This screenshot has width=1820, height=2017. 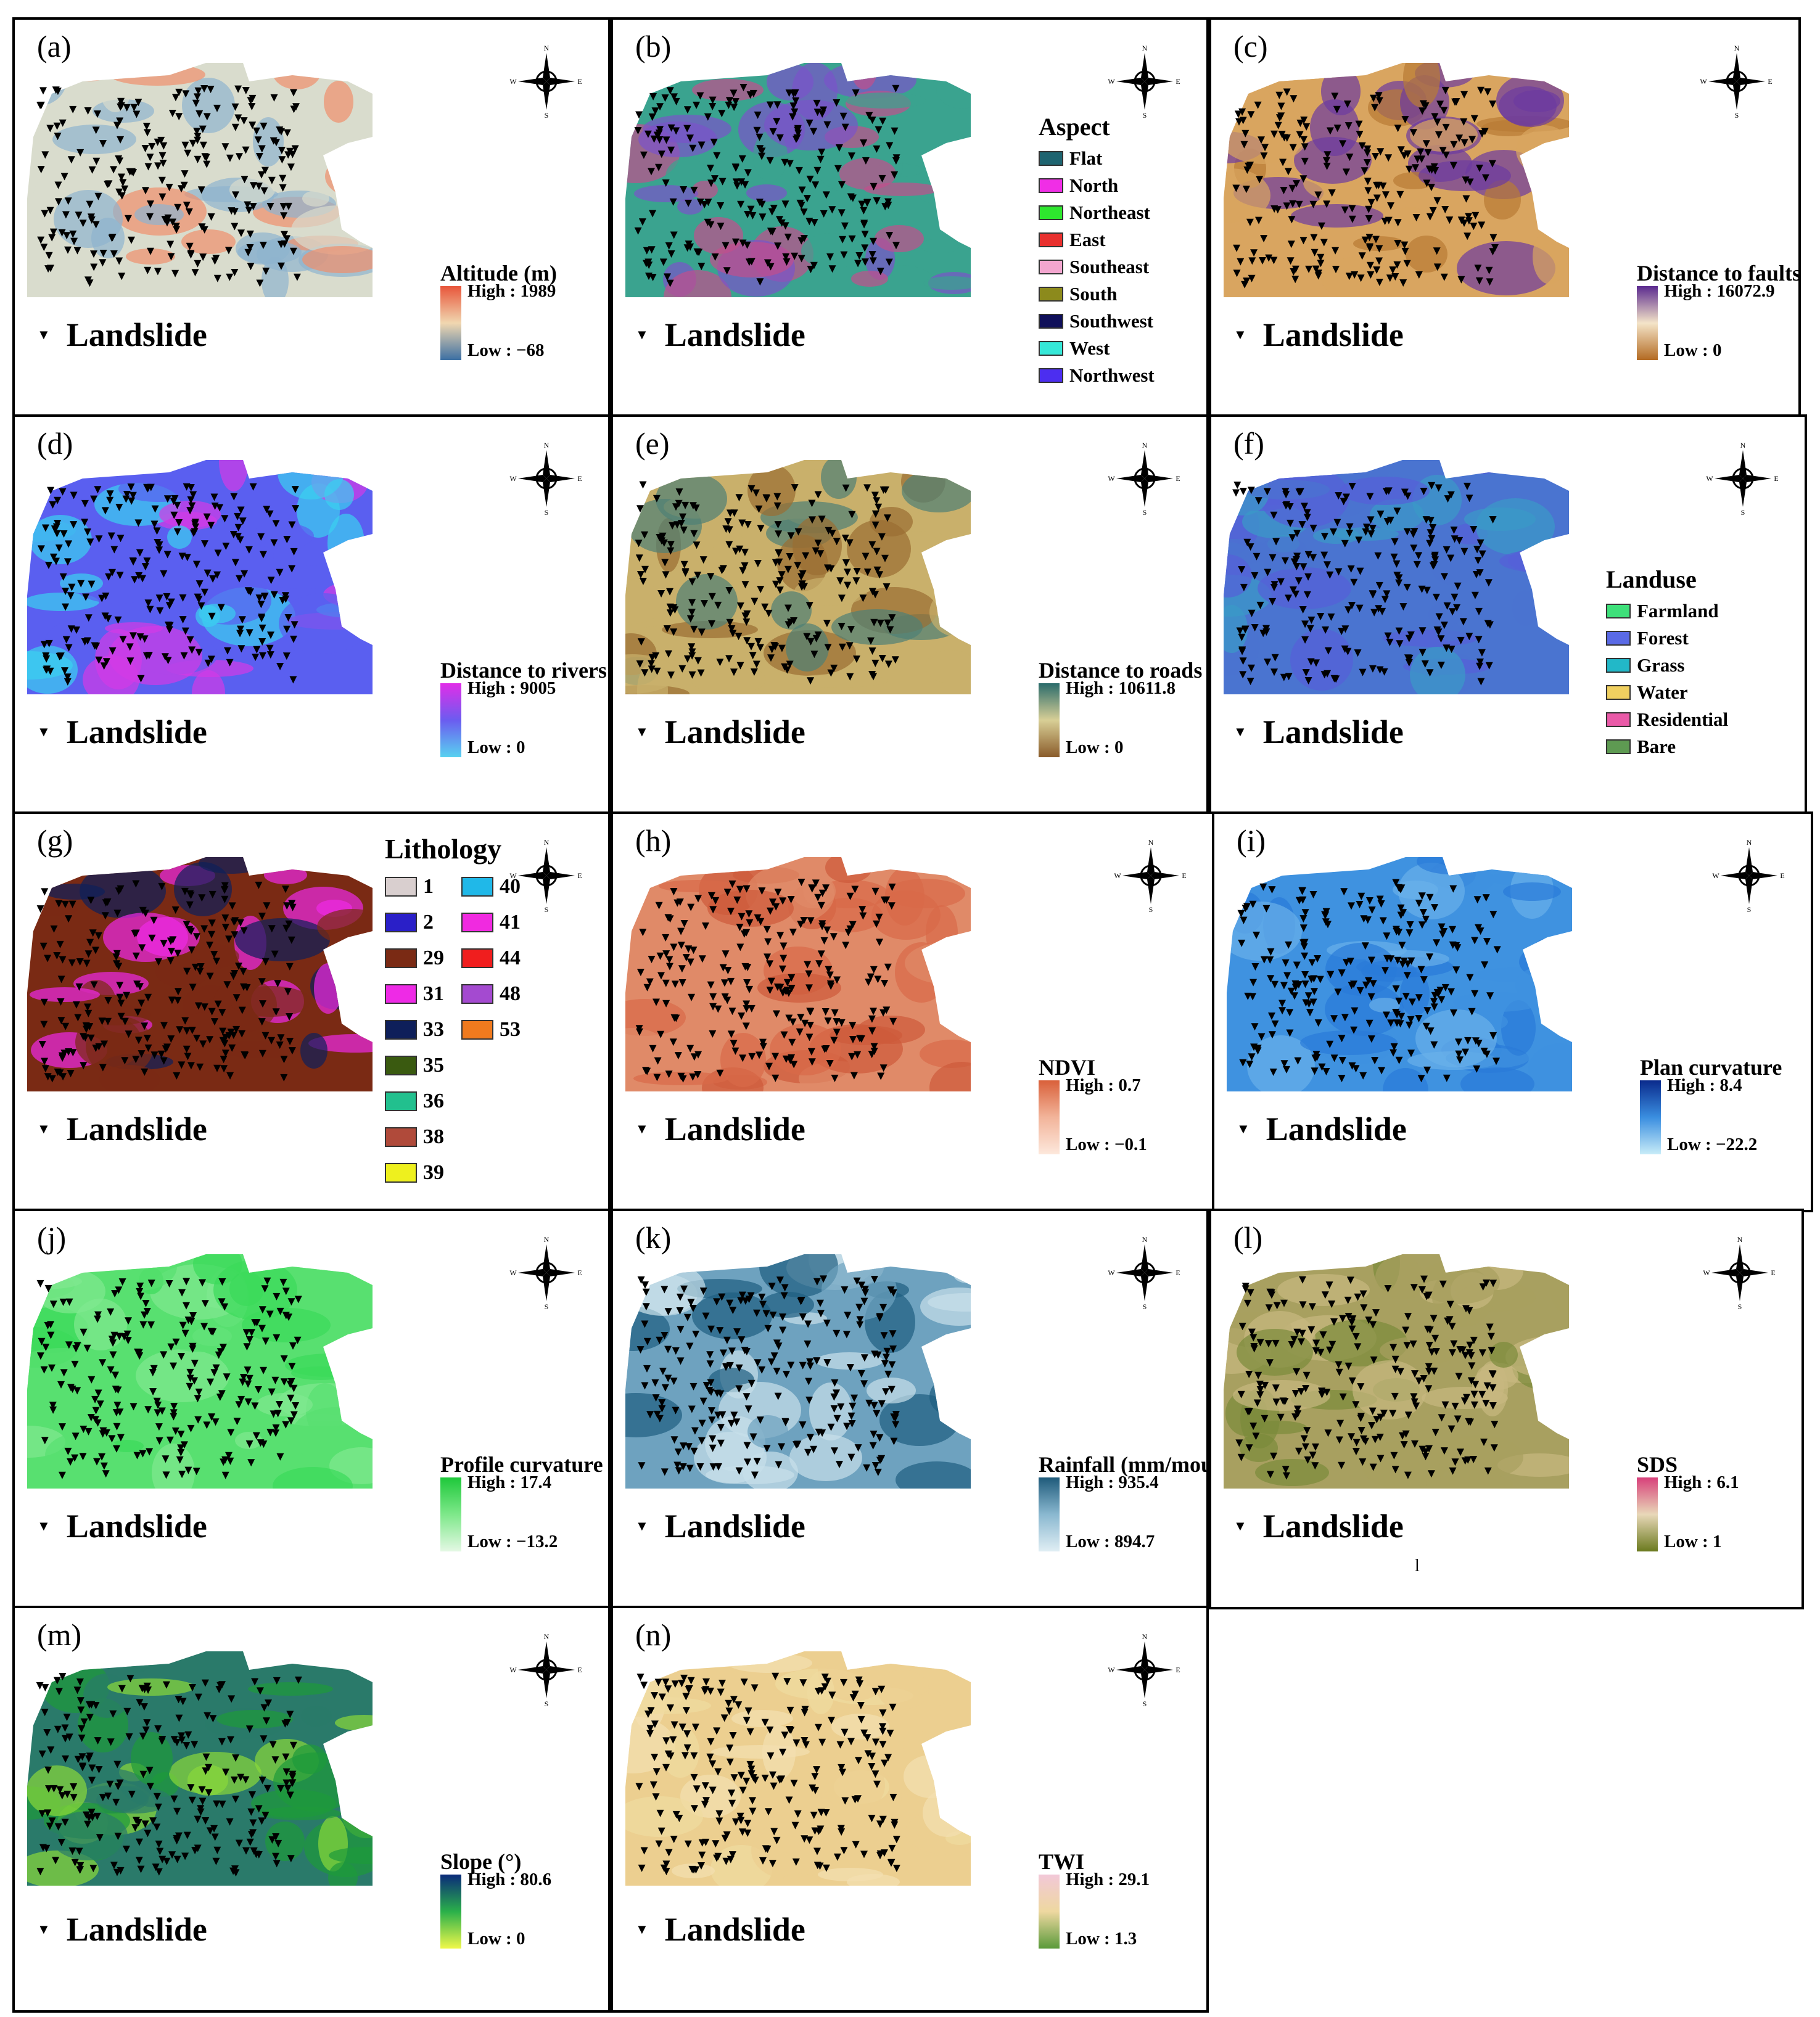 I want to click on legend-item: 48, so click(x=491, y=994).